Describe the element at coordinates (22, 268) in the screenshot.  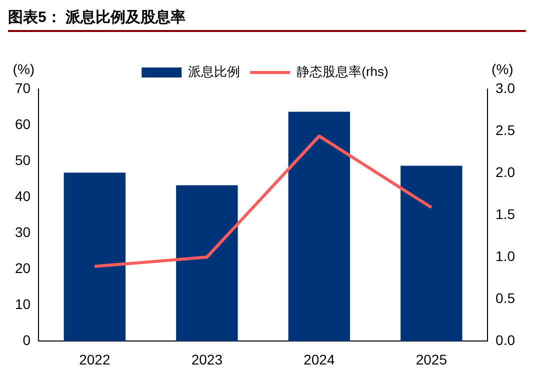
I see `y-tick-label: 20` at that location.